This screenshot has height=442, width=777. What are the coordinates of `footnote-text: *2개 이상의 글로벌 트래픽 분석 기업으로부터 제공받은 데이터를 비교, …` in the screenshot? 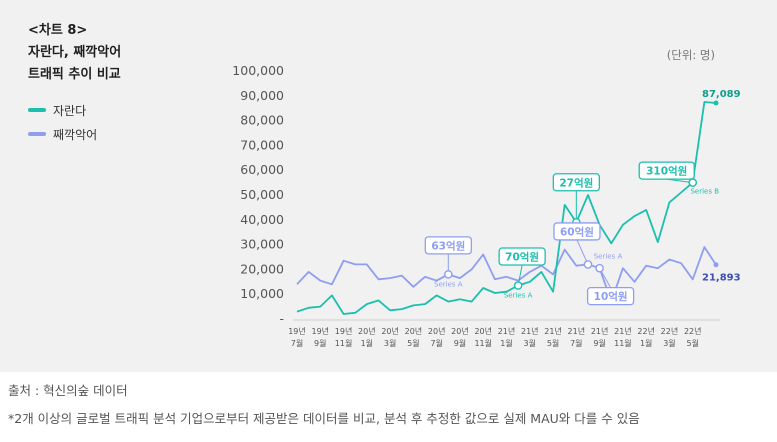 It's located at (324, 418).